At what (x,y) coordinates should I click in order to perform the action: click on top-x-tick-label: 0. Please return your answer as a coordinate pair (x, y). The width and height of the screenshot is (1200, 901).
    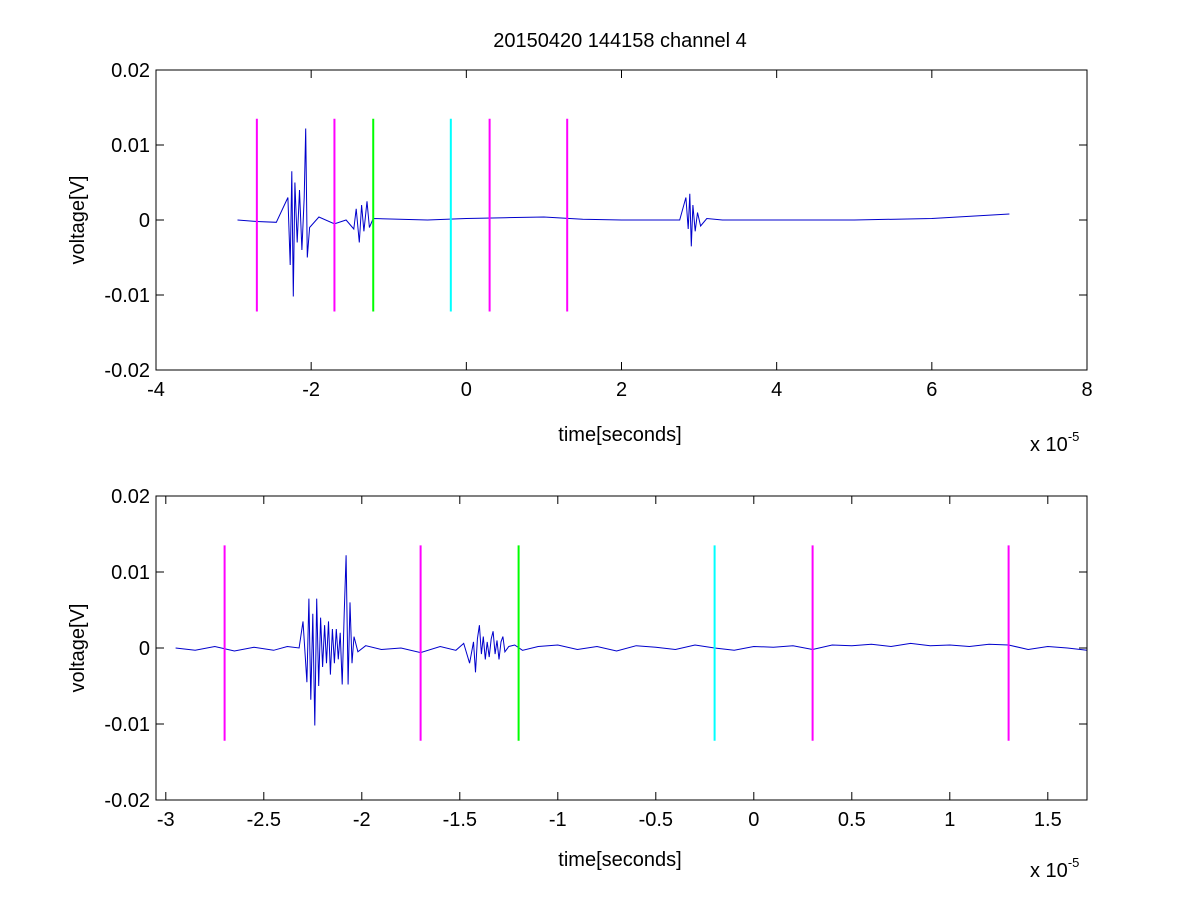
    Looking at the image, I should click on (466, 390).